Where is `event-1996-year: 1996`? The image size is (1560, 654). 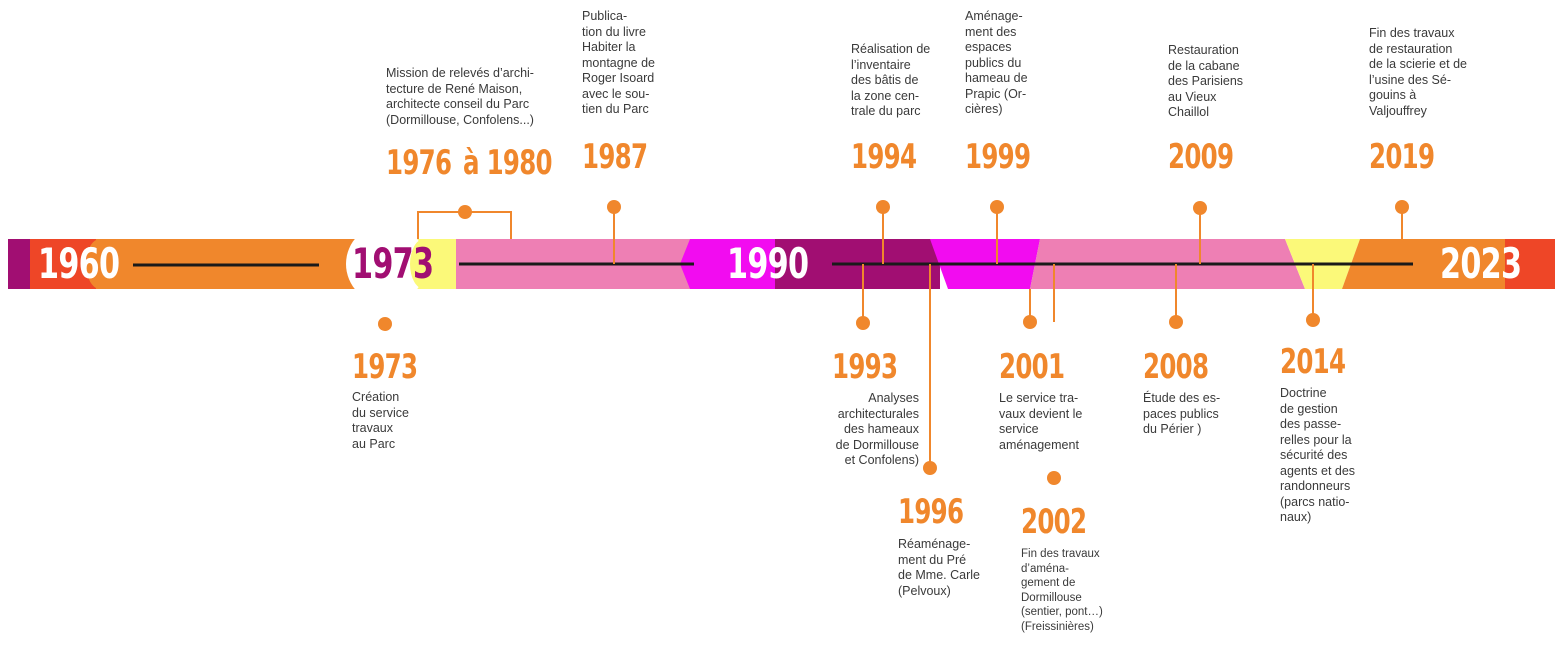 event-1996-year: 1996 is located at coordinates (931, 512).